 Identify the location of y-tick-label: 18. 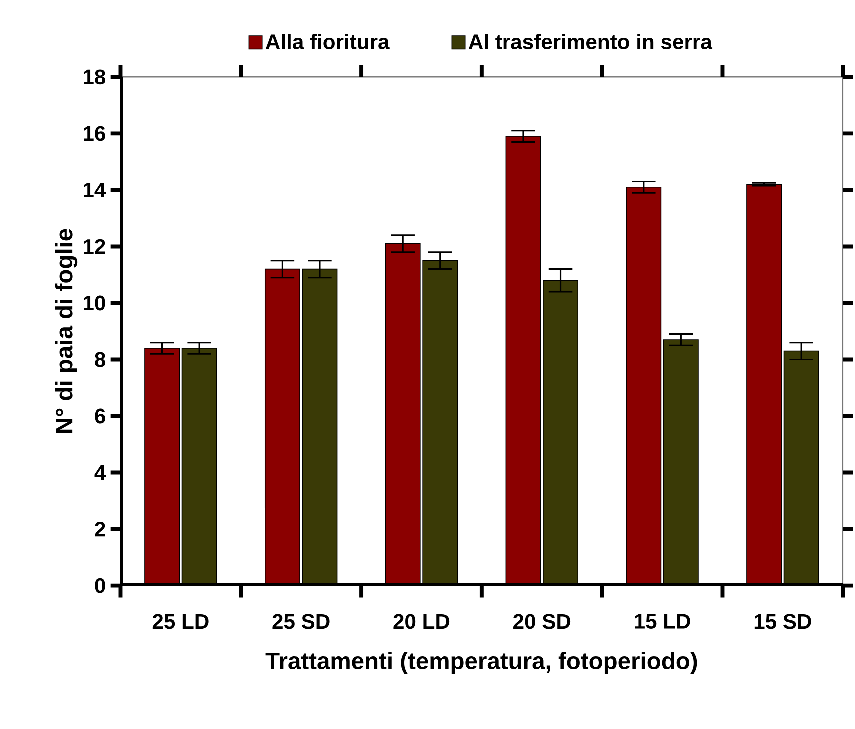
(95, 77).